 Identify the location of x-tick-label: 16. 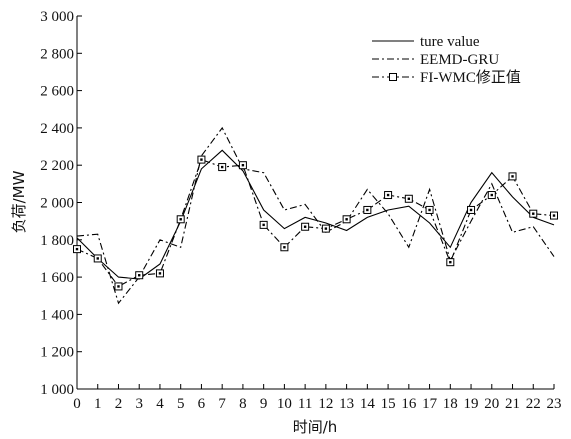
(409, 404).